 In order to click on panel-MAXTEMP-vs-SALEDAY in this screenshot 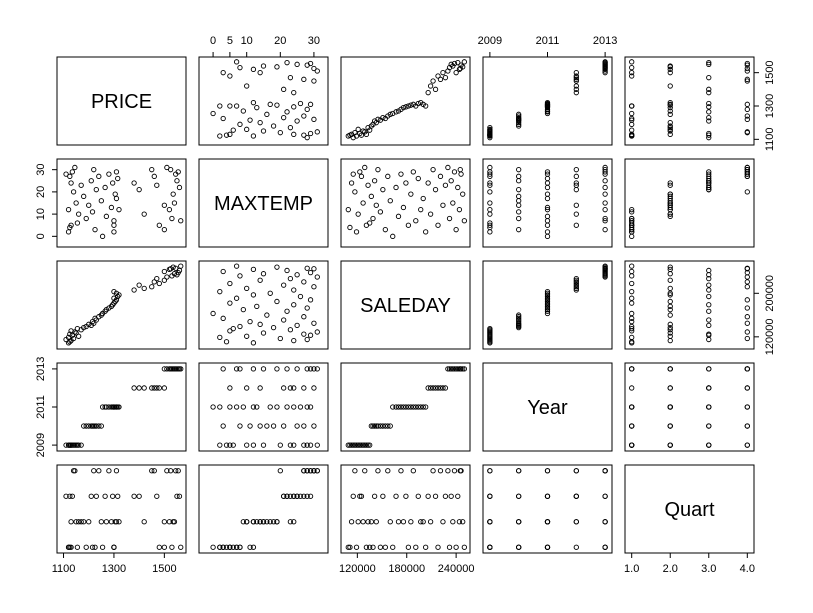, I will do `click(405, 203)`.